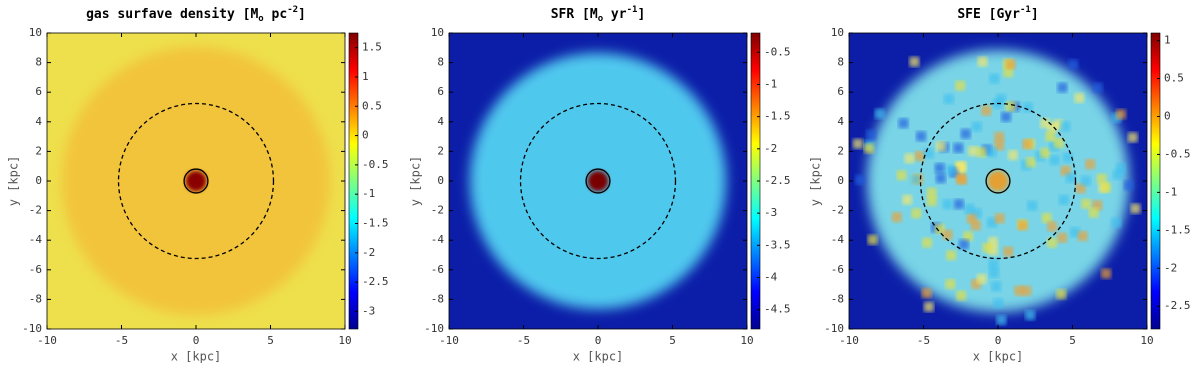  Describe the element at coordinates (196, 357) in the screenshot. I see `x-axis-label: x [kpc]` at that location.